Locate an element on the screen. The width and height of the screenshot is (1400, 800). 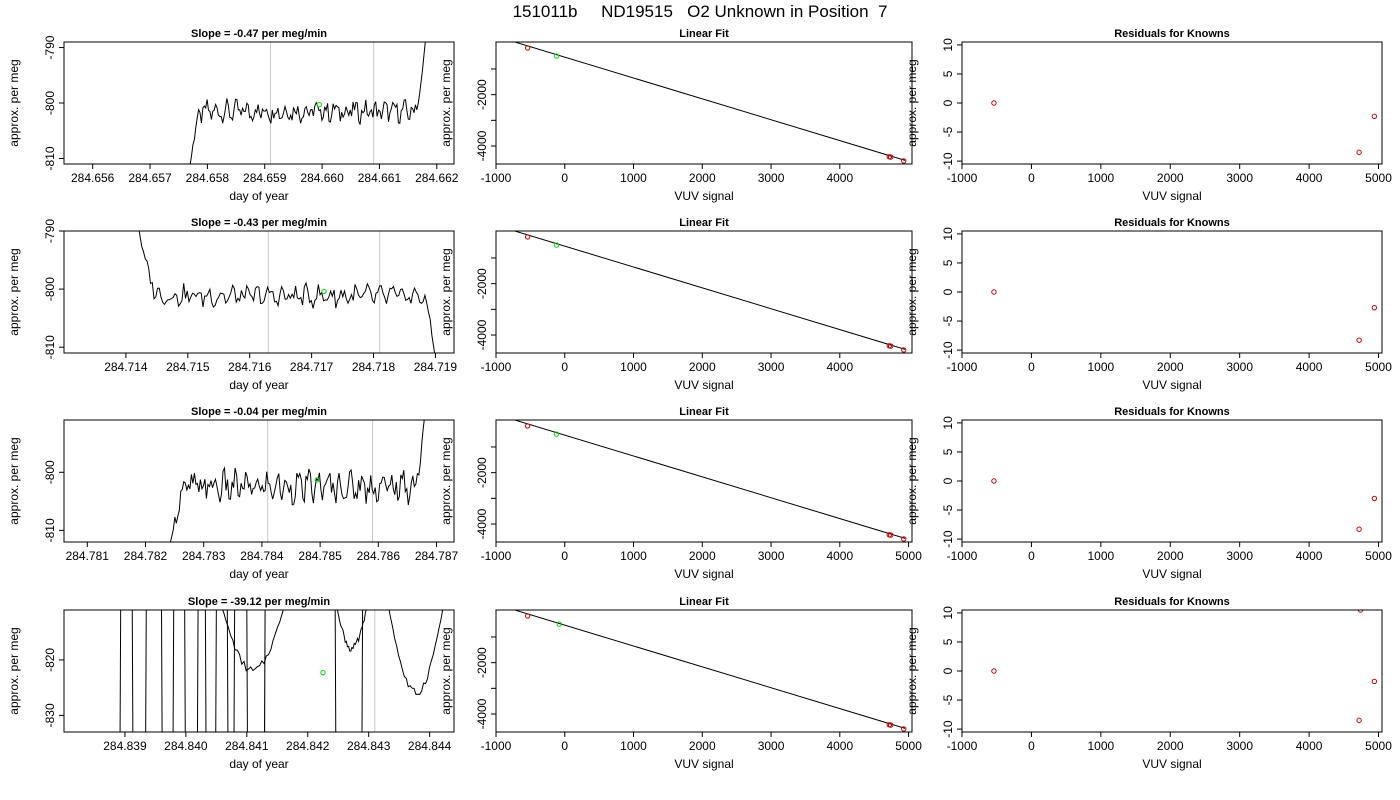
x-tick-label: 284.657 is located at coordinates (150, 178).